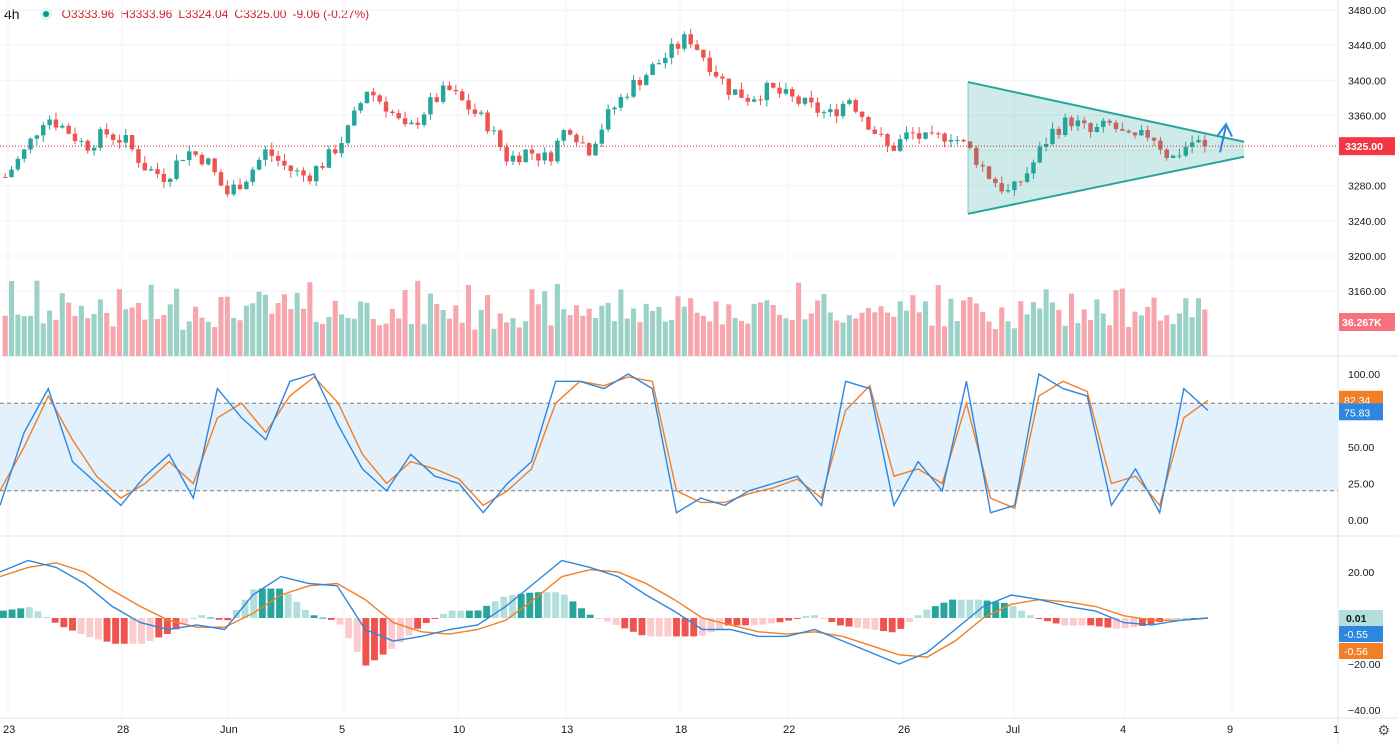 The width and height of the screenshot is (1398, 745). I want to click on macd-tick-label-1: −20.00, so click(1364, 665).